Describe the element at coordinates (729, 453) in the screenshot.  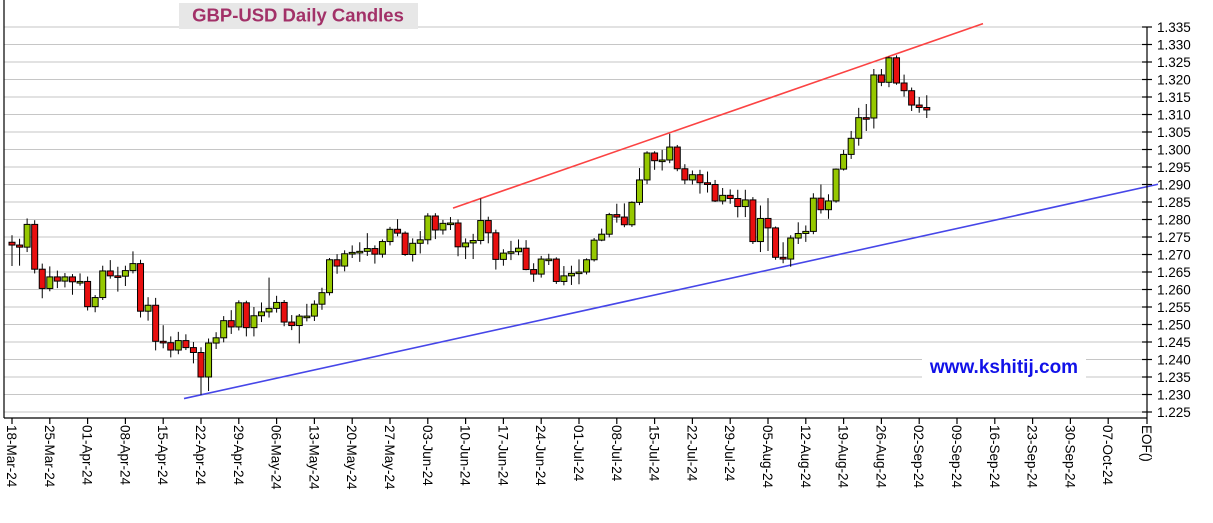
I see `x-tick-label: 29-Jul-24` at that location.